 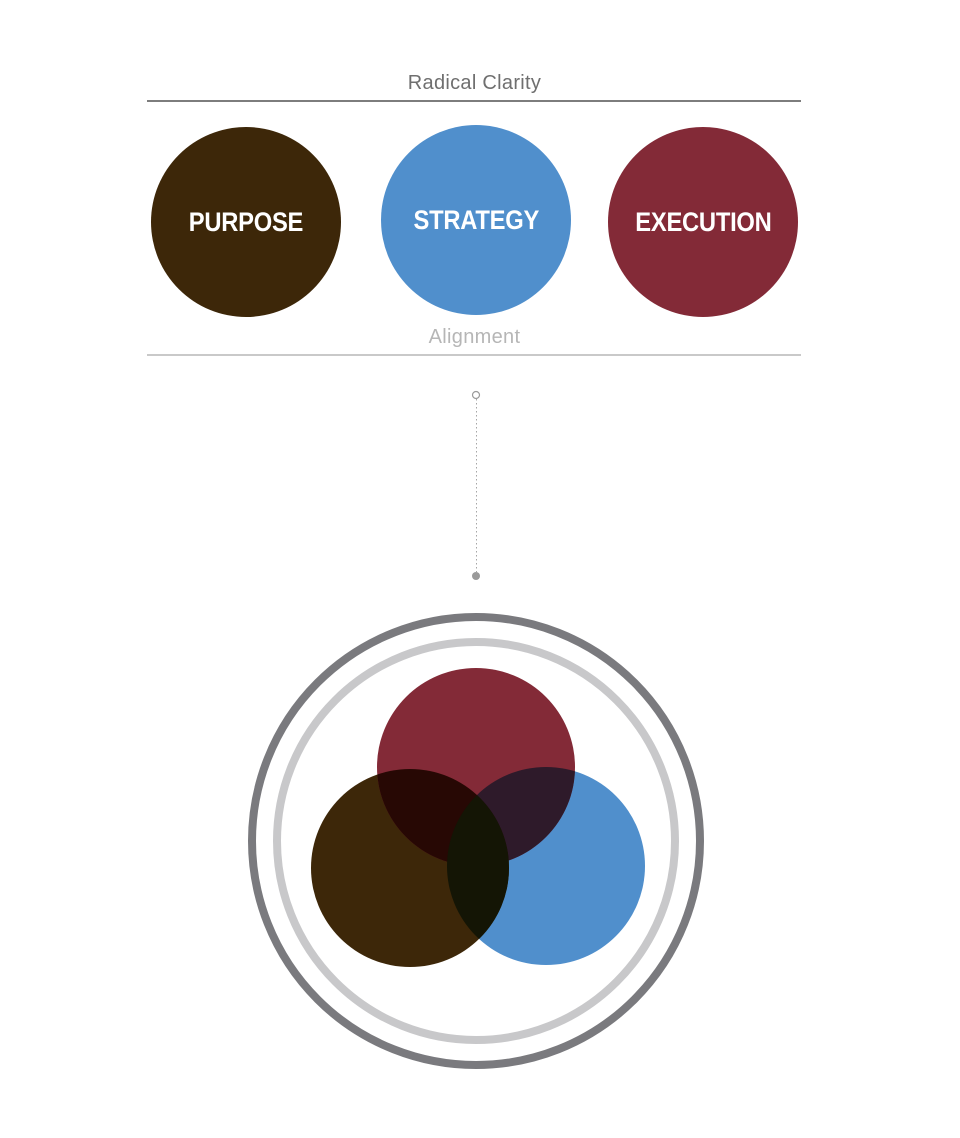 What do you see at coordinates (474, 83) in the screenshot?
I see `radical-clarity-title: Radical Clarity` at bounding box center [474, 83].